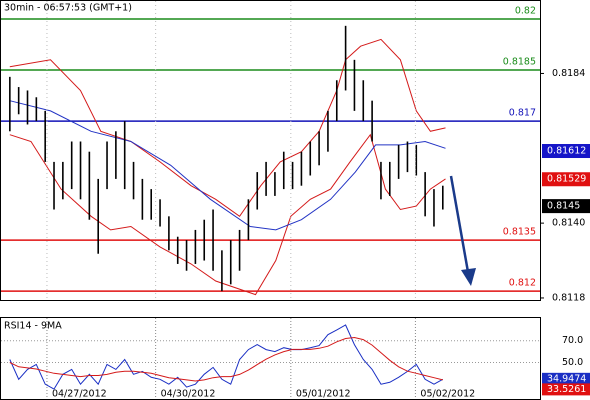  I want to click on value-box-label: 33.5261, so click(566, 389).